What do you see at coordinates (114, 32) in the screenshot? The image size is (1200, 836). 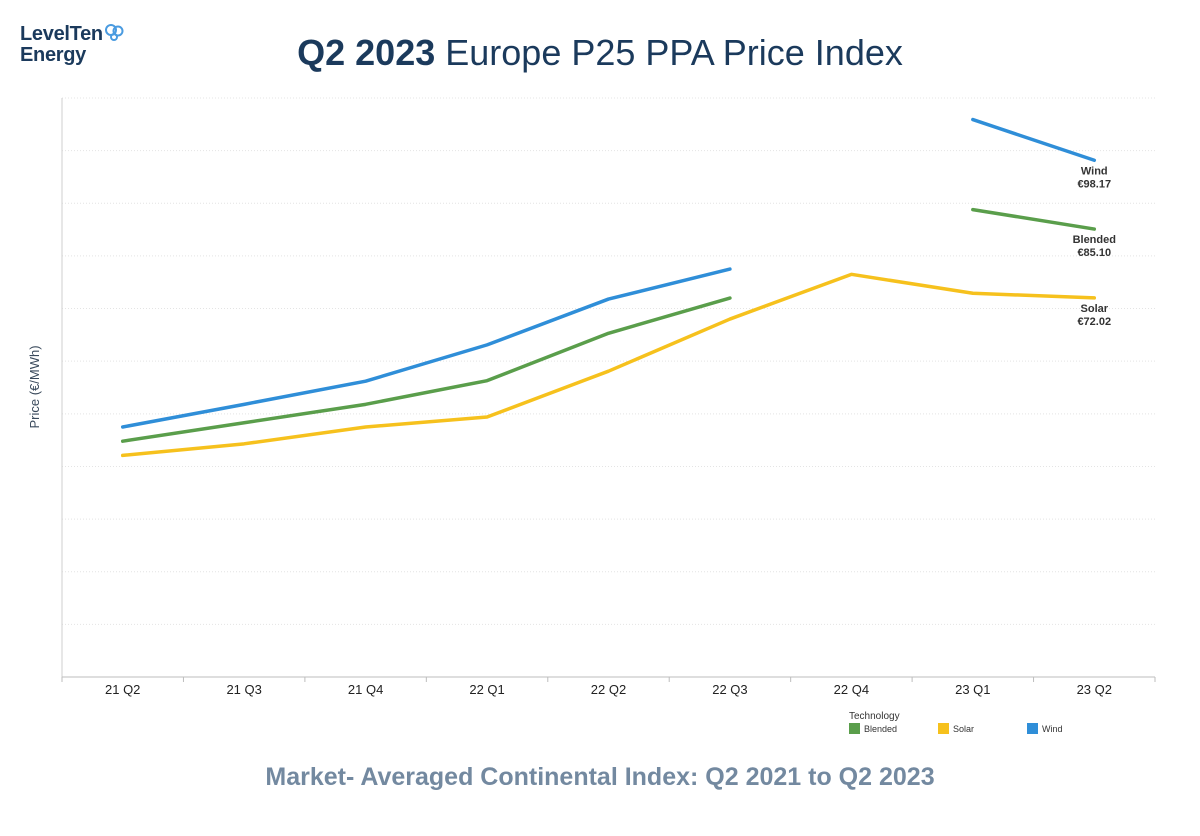 I see `brand-cloud-icon` at bounding box center [114, 32].